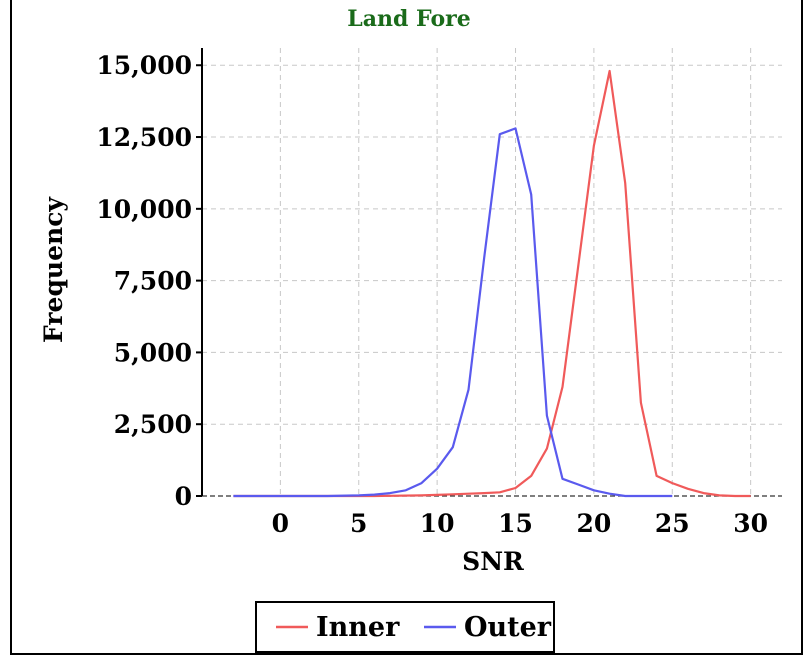 The height and width of the screenshot is (657, 807). What do you see at coordinates (405, 627) in the screenshot?
I see `legend: Inner Outer` at bounding box center [405, 627].